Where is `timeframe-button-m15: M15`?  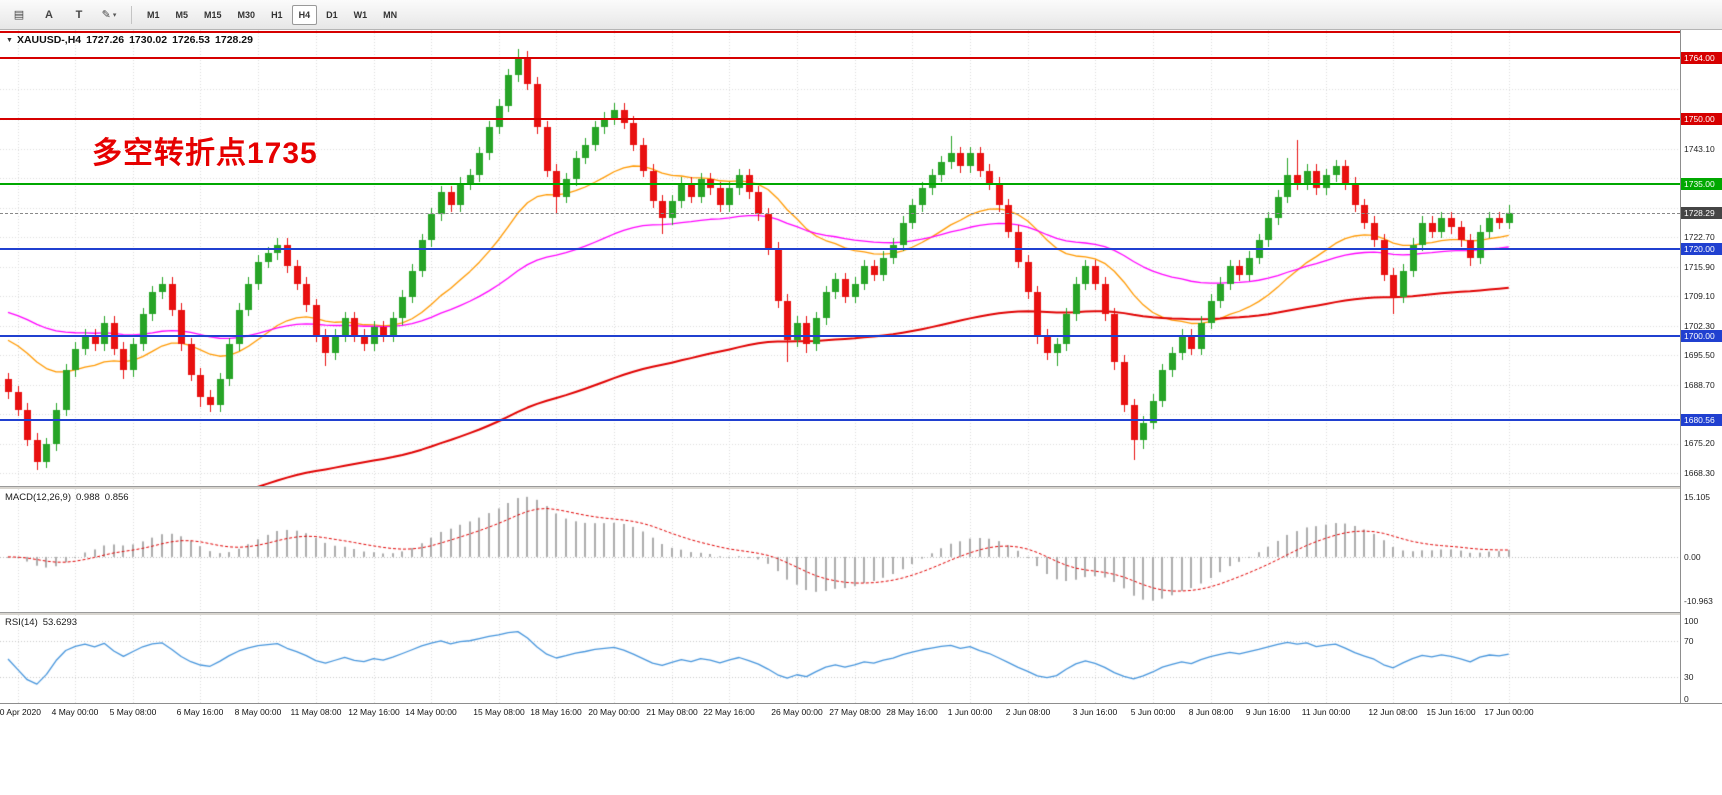 timeframe-button-m15: M15 is located at coordinates (213, 14).